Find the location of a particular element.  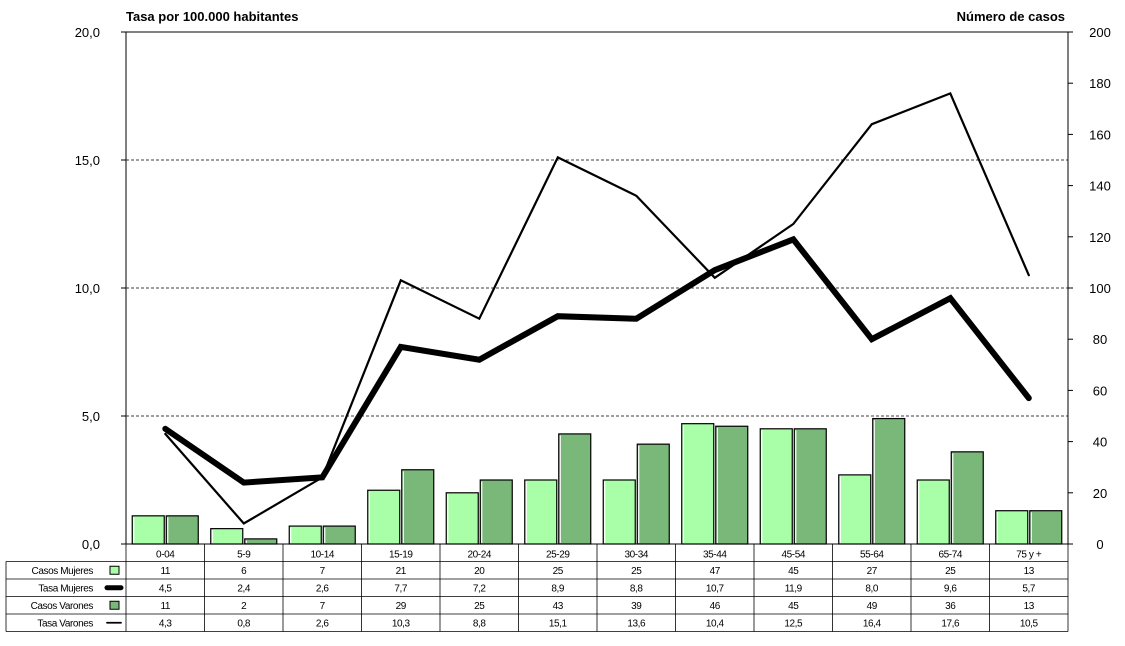

category-label: 15-19 is located at coordinates (401, 555).